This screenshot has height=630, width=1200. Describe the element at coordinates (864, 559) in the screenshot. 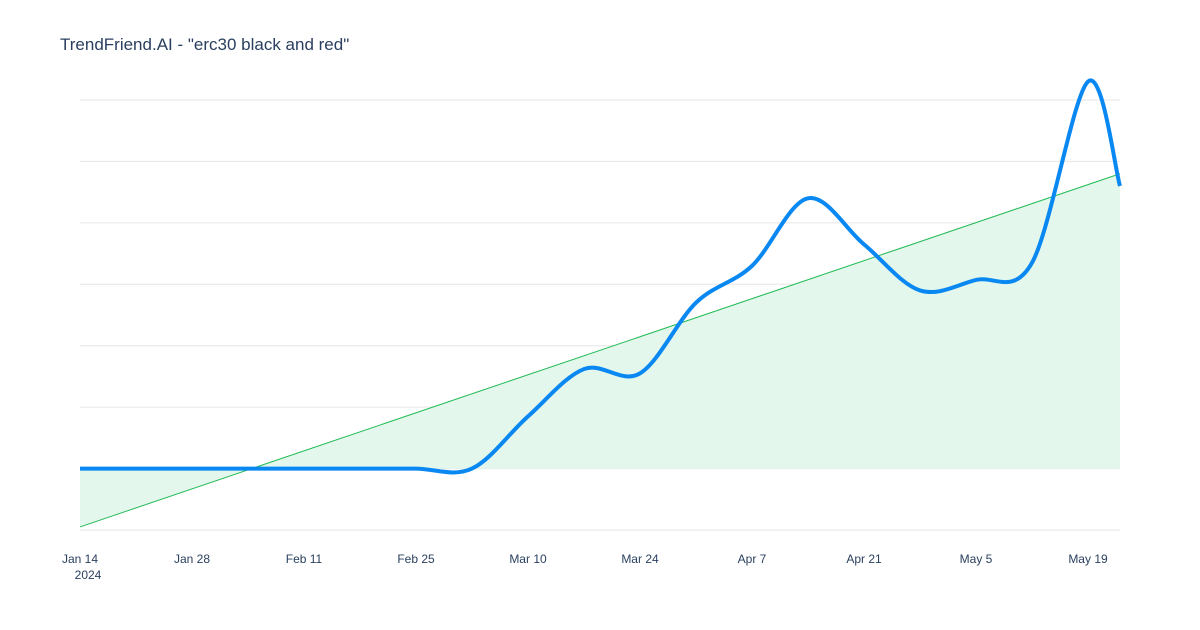

I see `x-tick-label: Apr 21` at that location.